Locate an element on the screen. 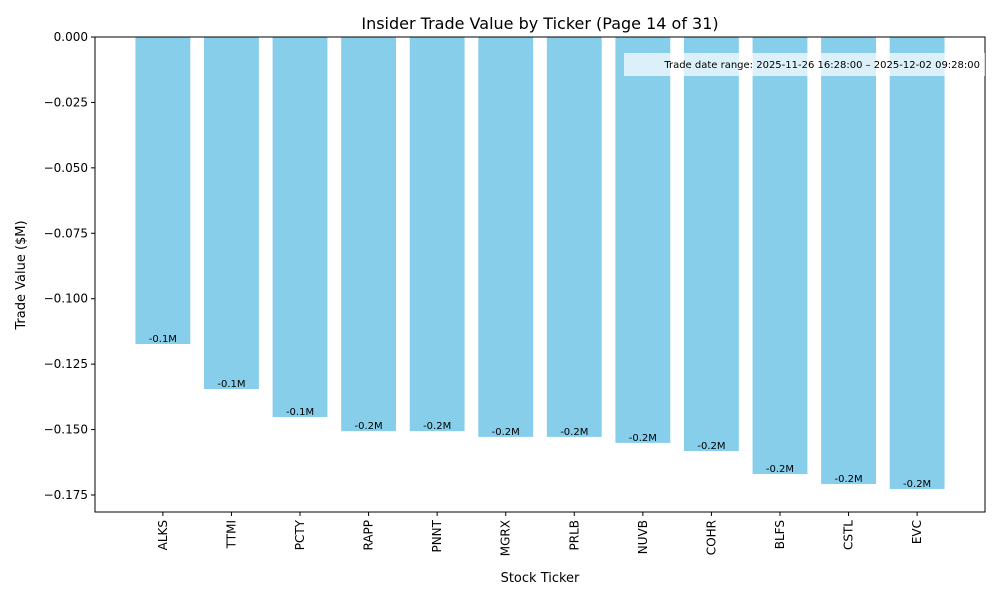  x-tick-label: PRLB is located at coordinates (574, 535).